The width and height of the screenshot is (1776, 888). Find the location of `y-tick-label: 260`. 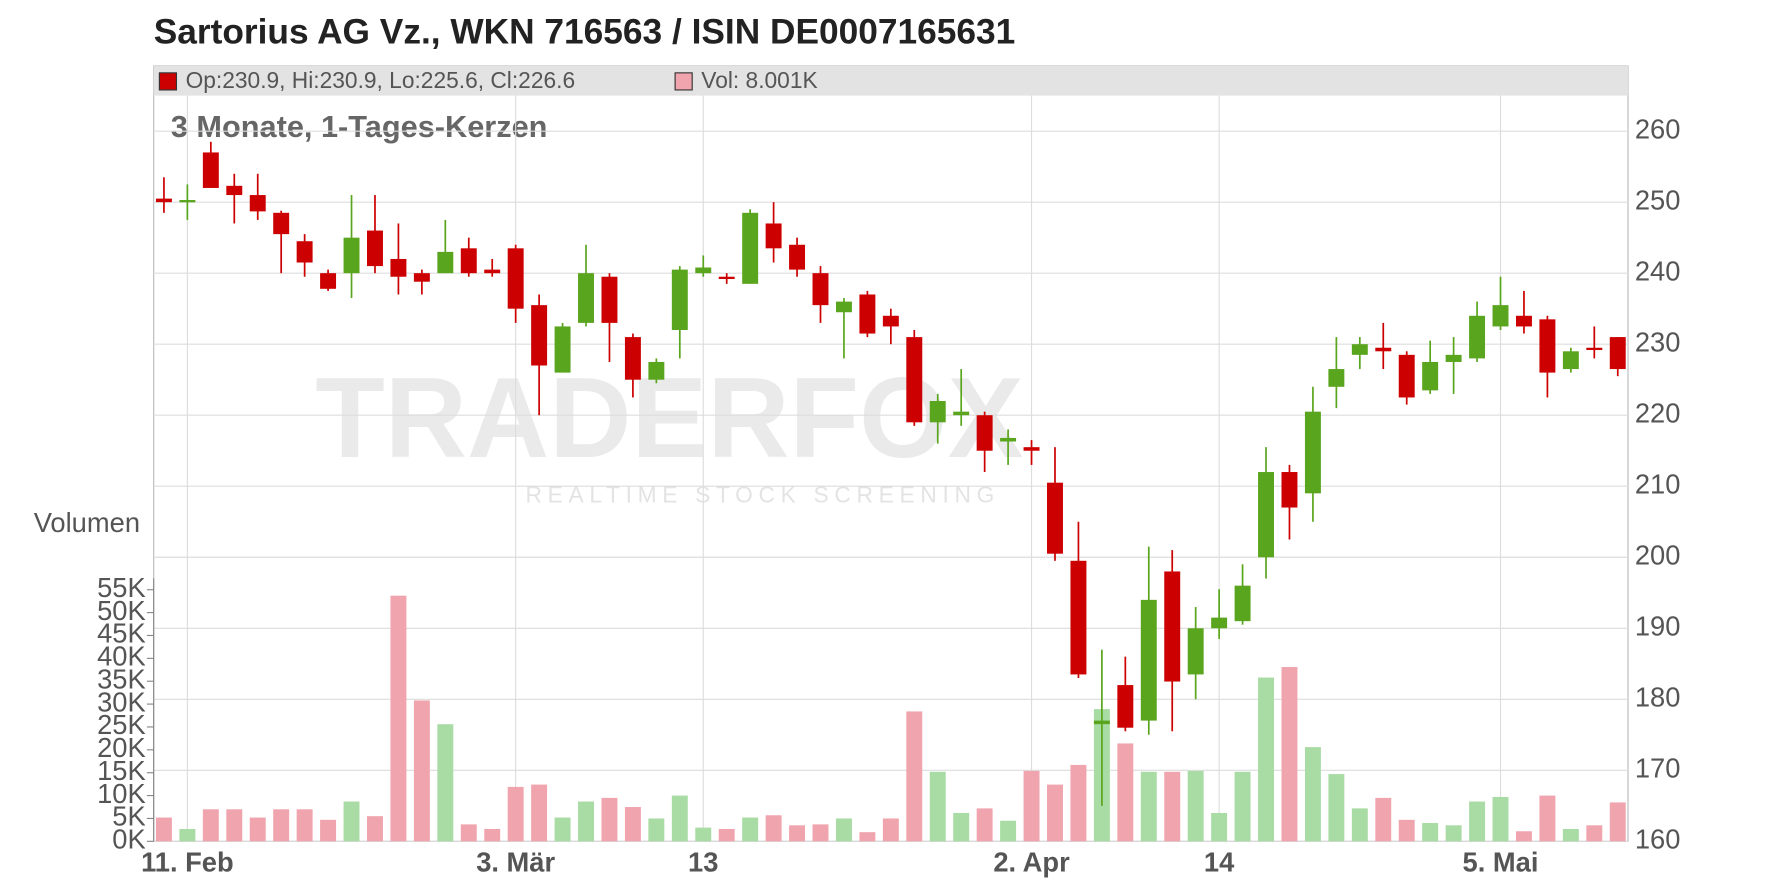

y-tick-label: 260 is located at coordinates (1658, 128).